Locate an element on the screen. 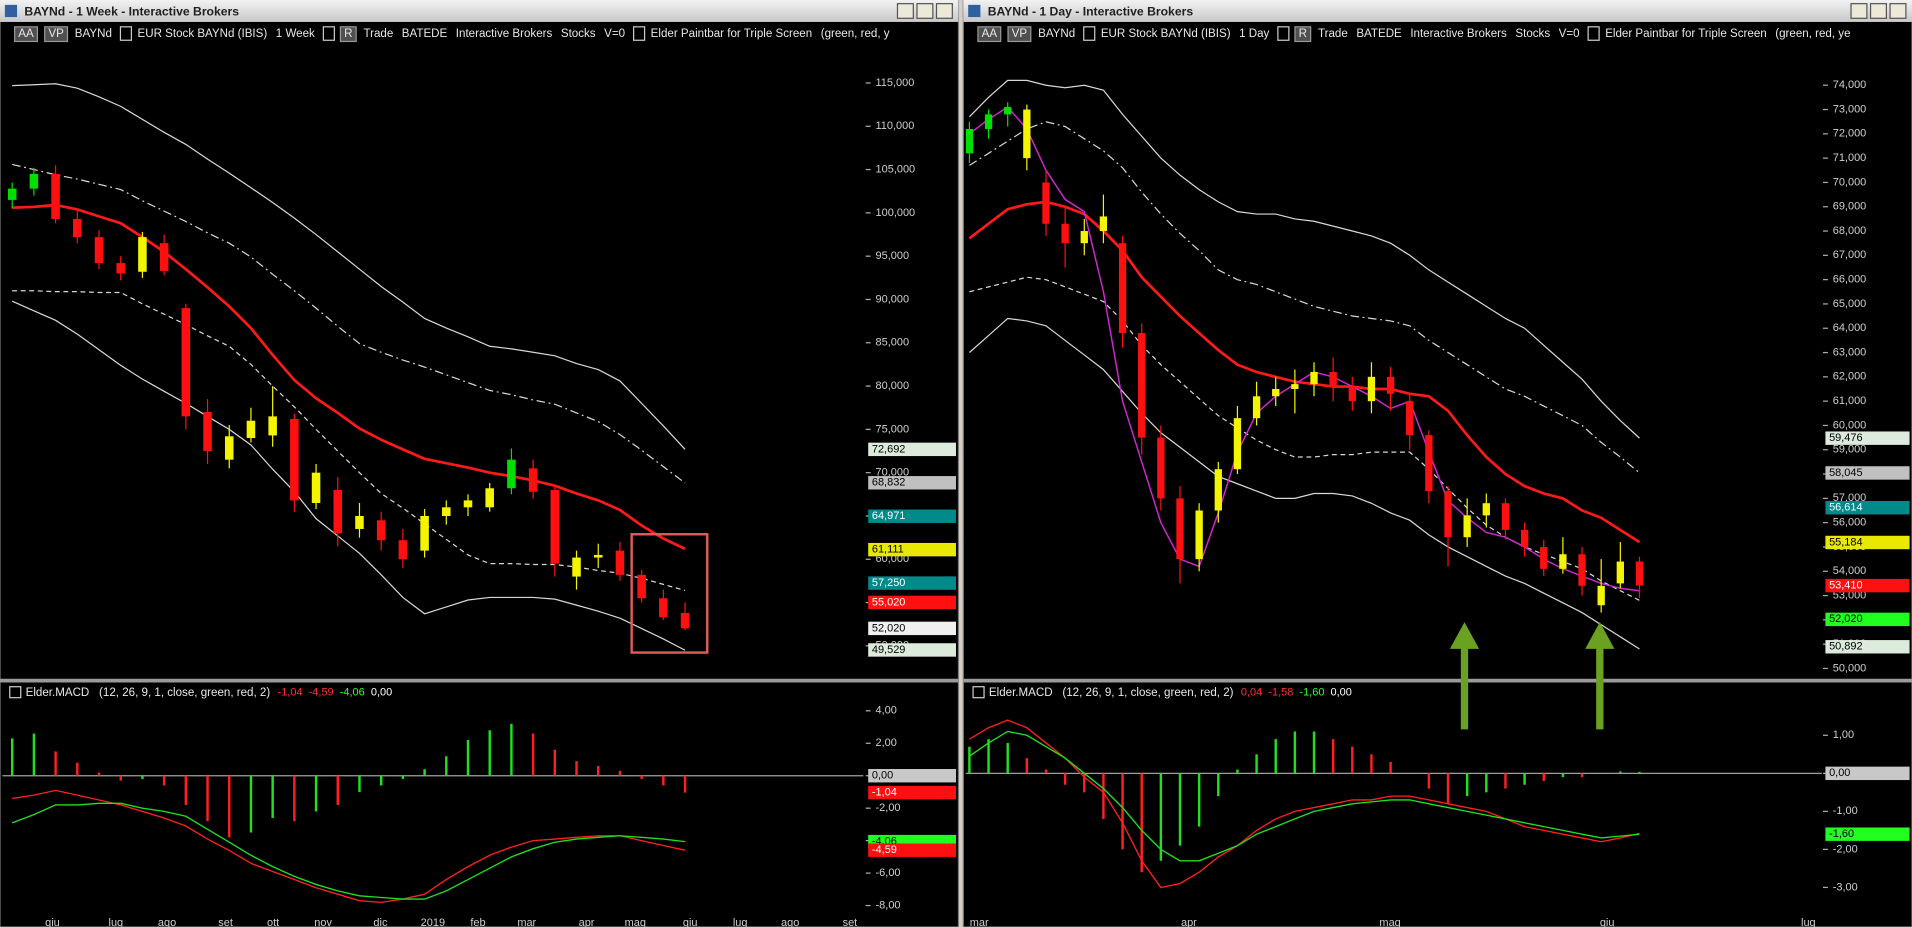  y-tick-label: -1,00 is located at coordinates (1845, 811).